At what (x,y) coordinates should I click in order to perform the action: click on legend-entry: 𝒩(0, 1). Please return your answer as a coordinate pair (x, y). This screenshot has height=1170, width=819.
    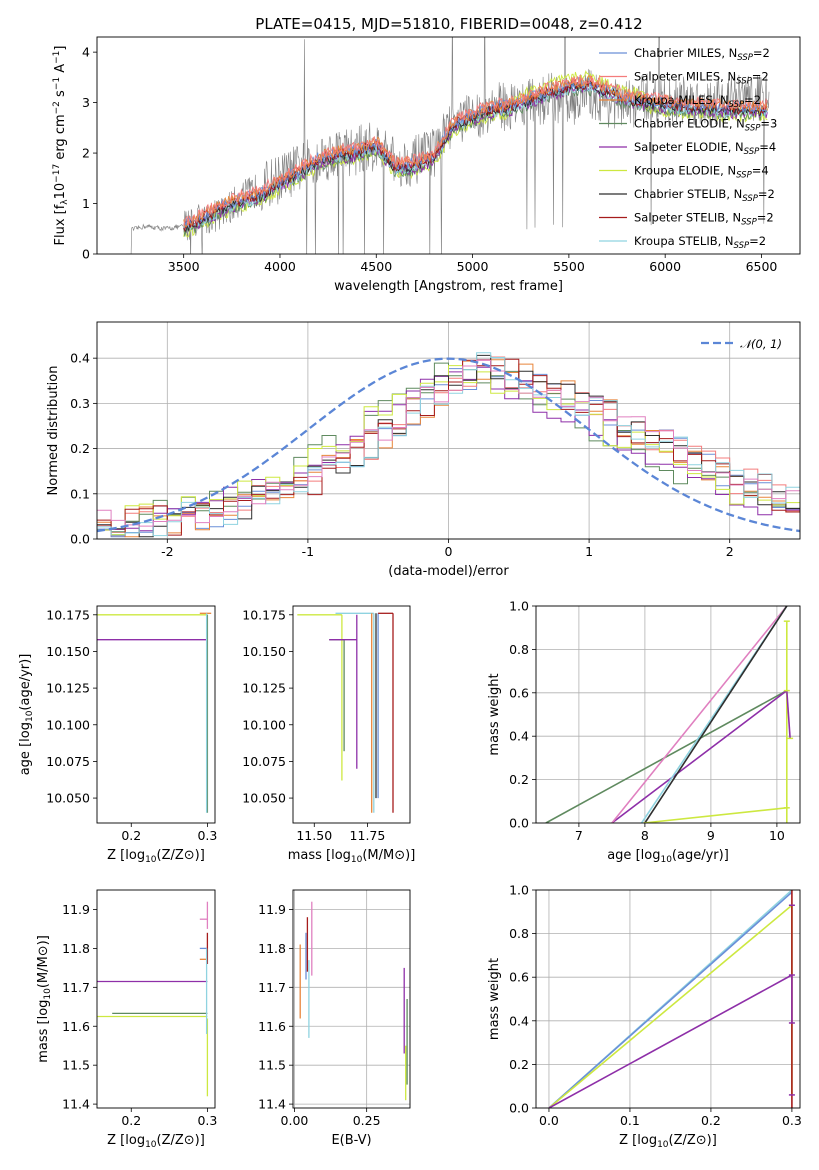
    Looking at the image, I should click on (761, 344).